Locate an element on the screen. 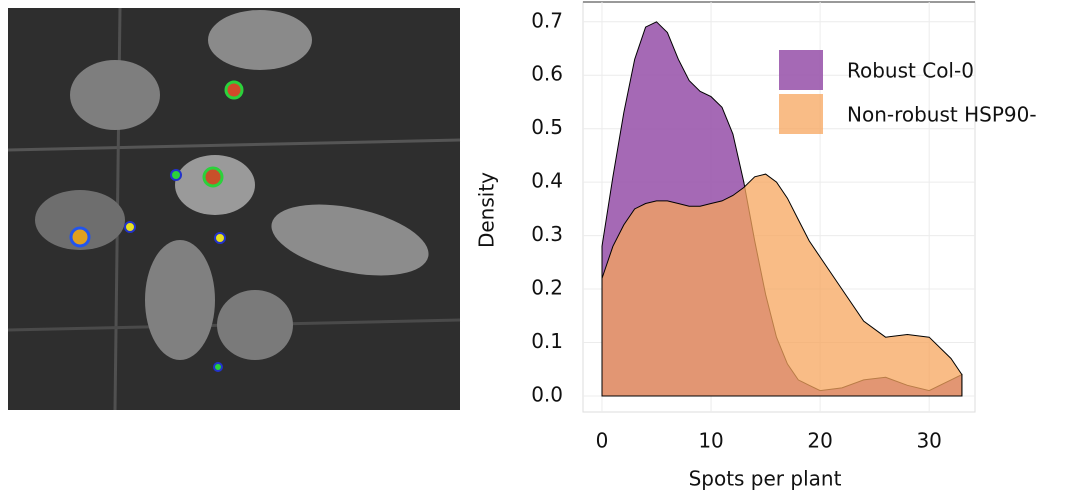 The image size is (1078, 500). legend-label: Robust Col-0 is located at coordinates (910, 71).